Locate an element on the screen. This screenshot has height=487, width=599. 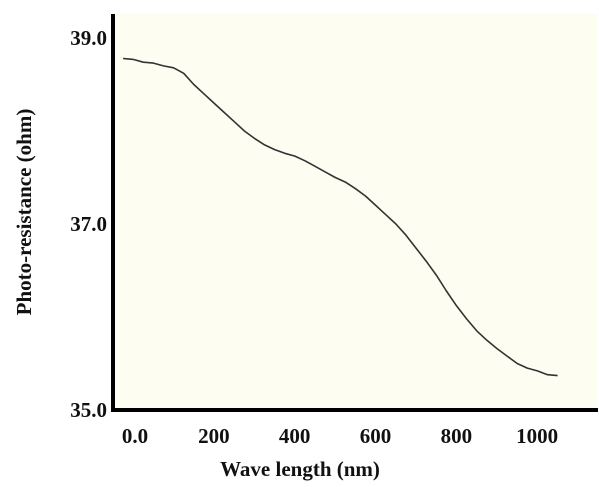
y-tick-label: 37.0 is located at coordinates (88, 224).